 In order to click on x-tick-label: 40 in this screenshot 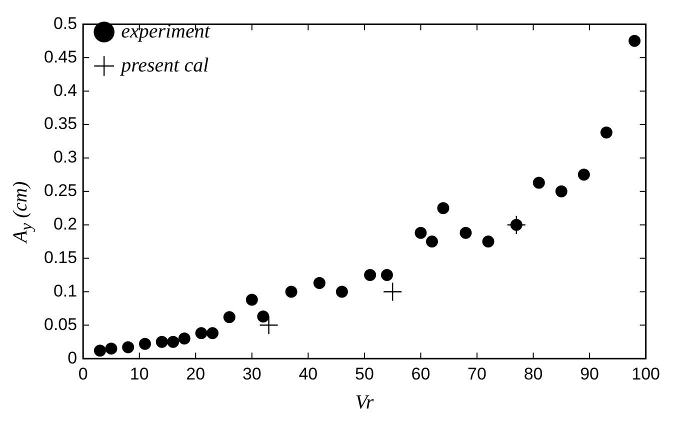, I will do `click(308, 374)`.